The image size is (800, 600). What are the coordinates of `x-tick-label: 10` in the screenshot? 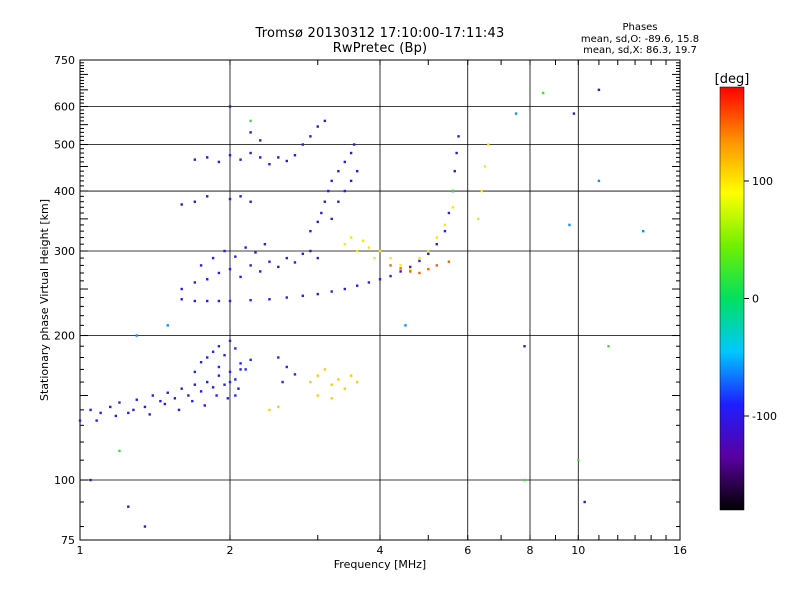 It's located at (578, 550).